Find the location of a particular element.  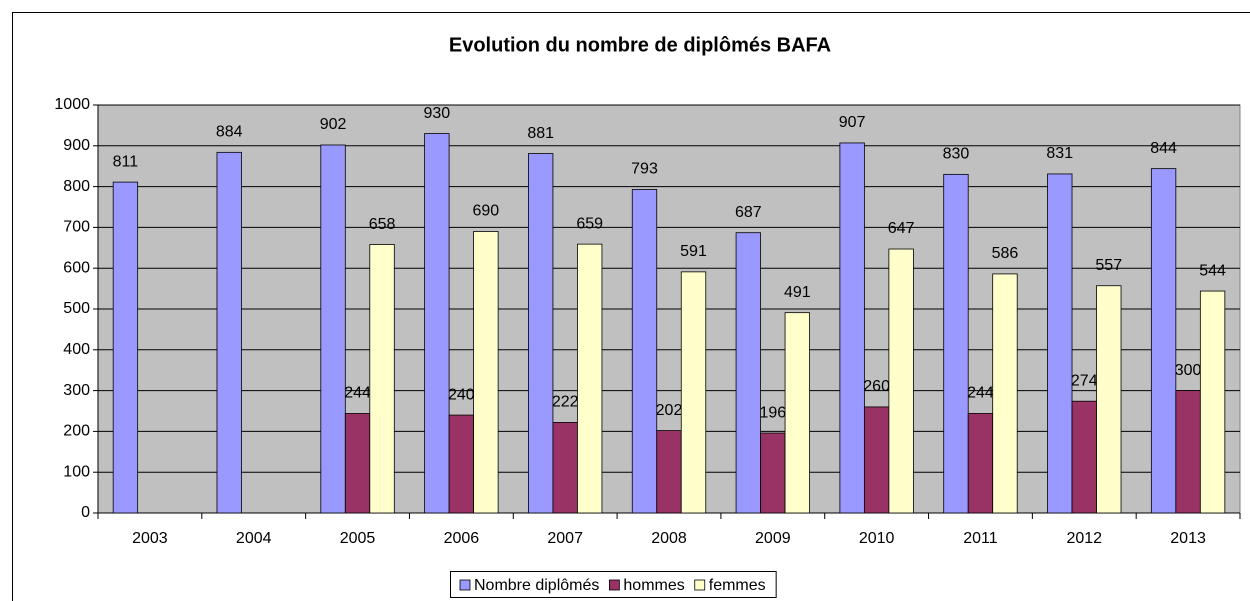

y-tick-label: 700 is located at coordinates (76, 227).